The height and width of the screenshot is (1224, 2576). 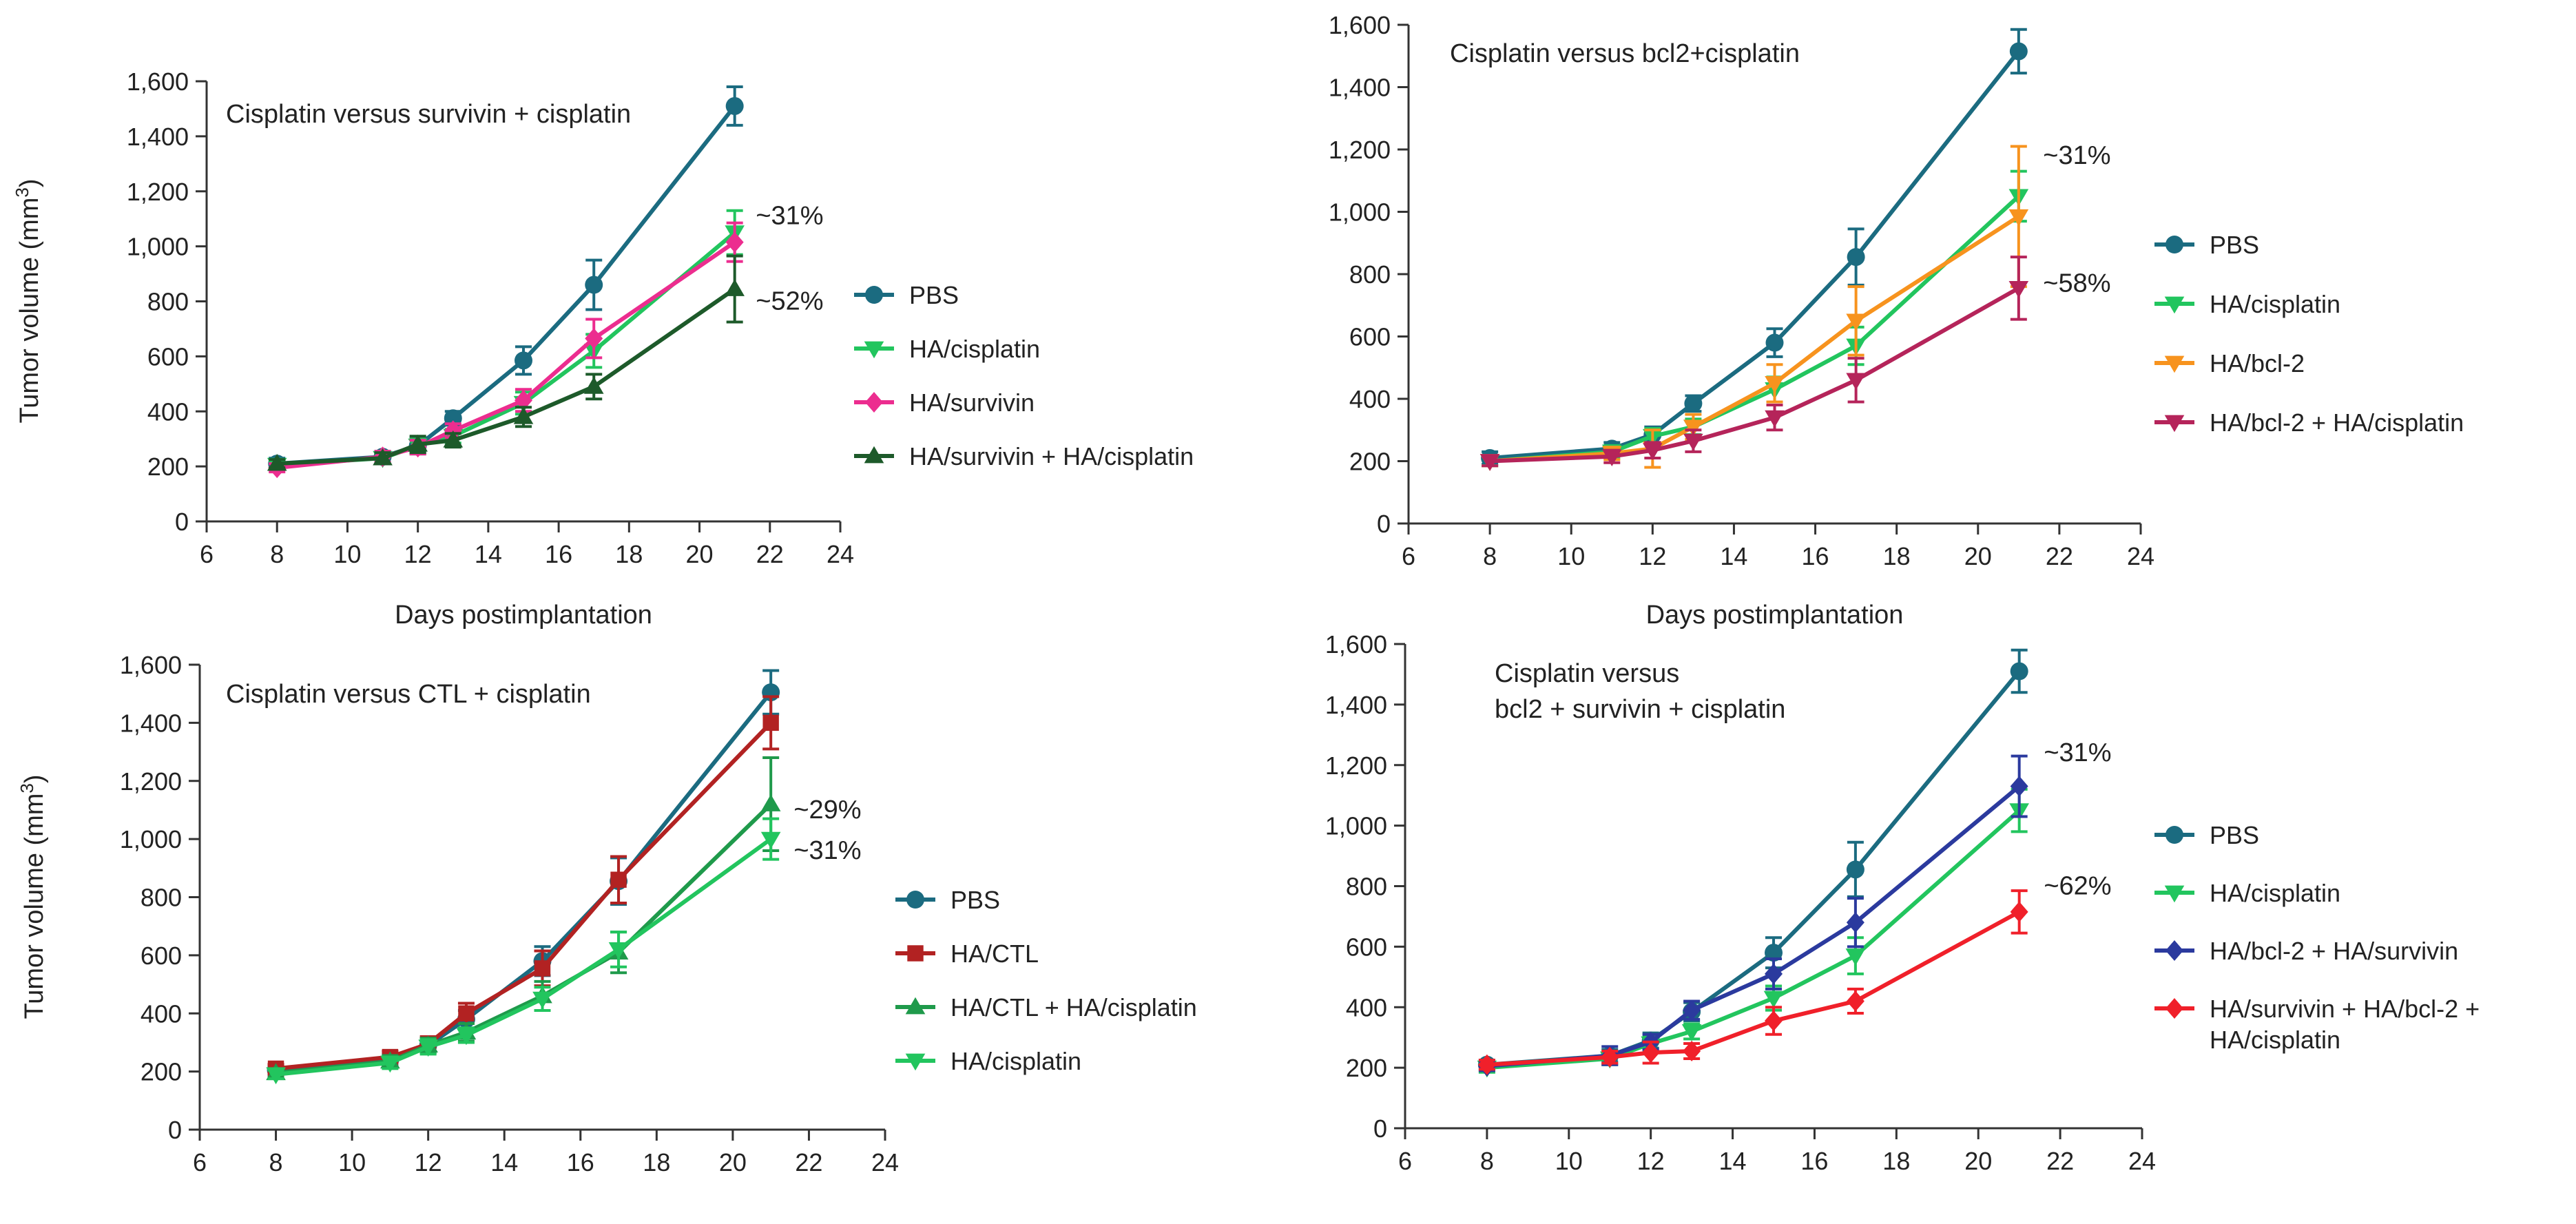 I want to click on y-axis-label-close: ), so click(x=34, y=778).